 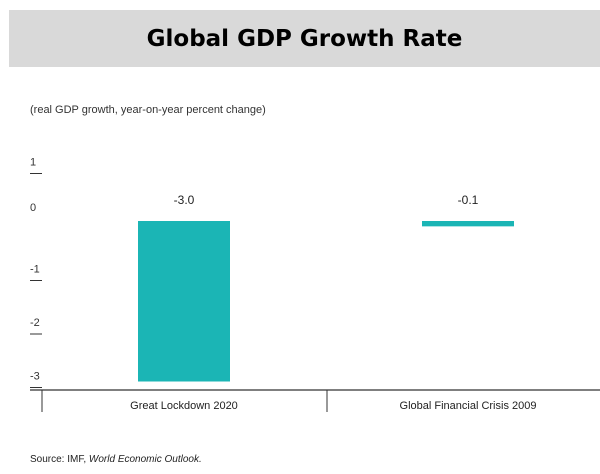 I want to click on source-note: Source: IMF, World Economic Outlook., so click(x=116, y=459).